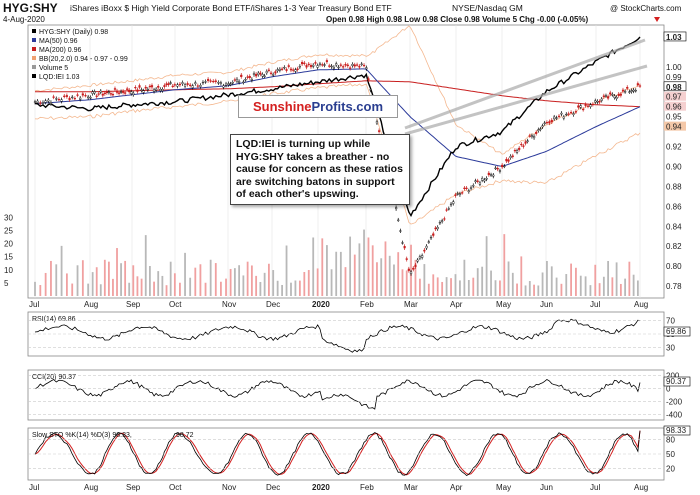 This screenshot has height=495, width=700. I want to click on indicator-value: 90.37, so click(676, 381).